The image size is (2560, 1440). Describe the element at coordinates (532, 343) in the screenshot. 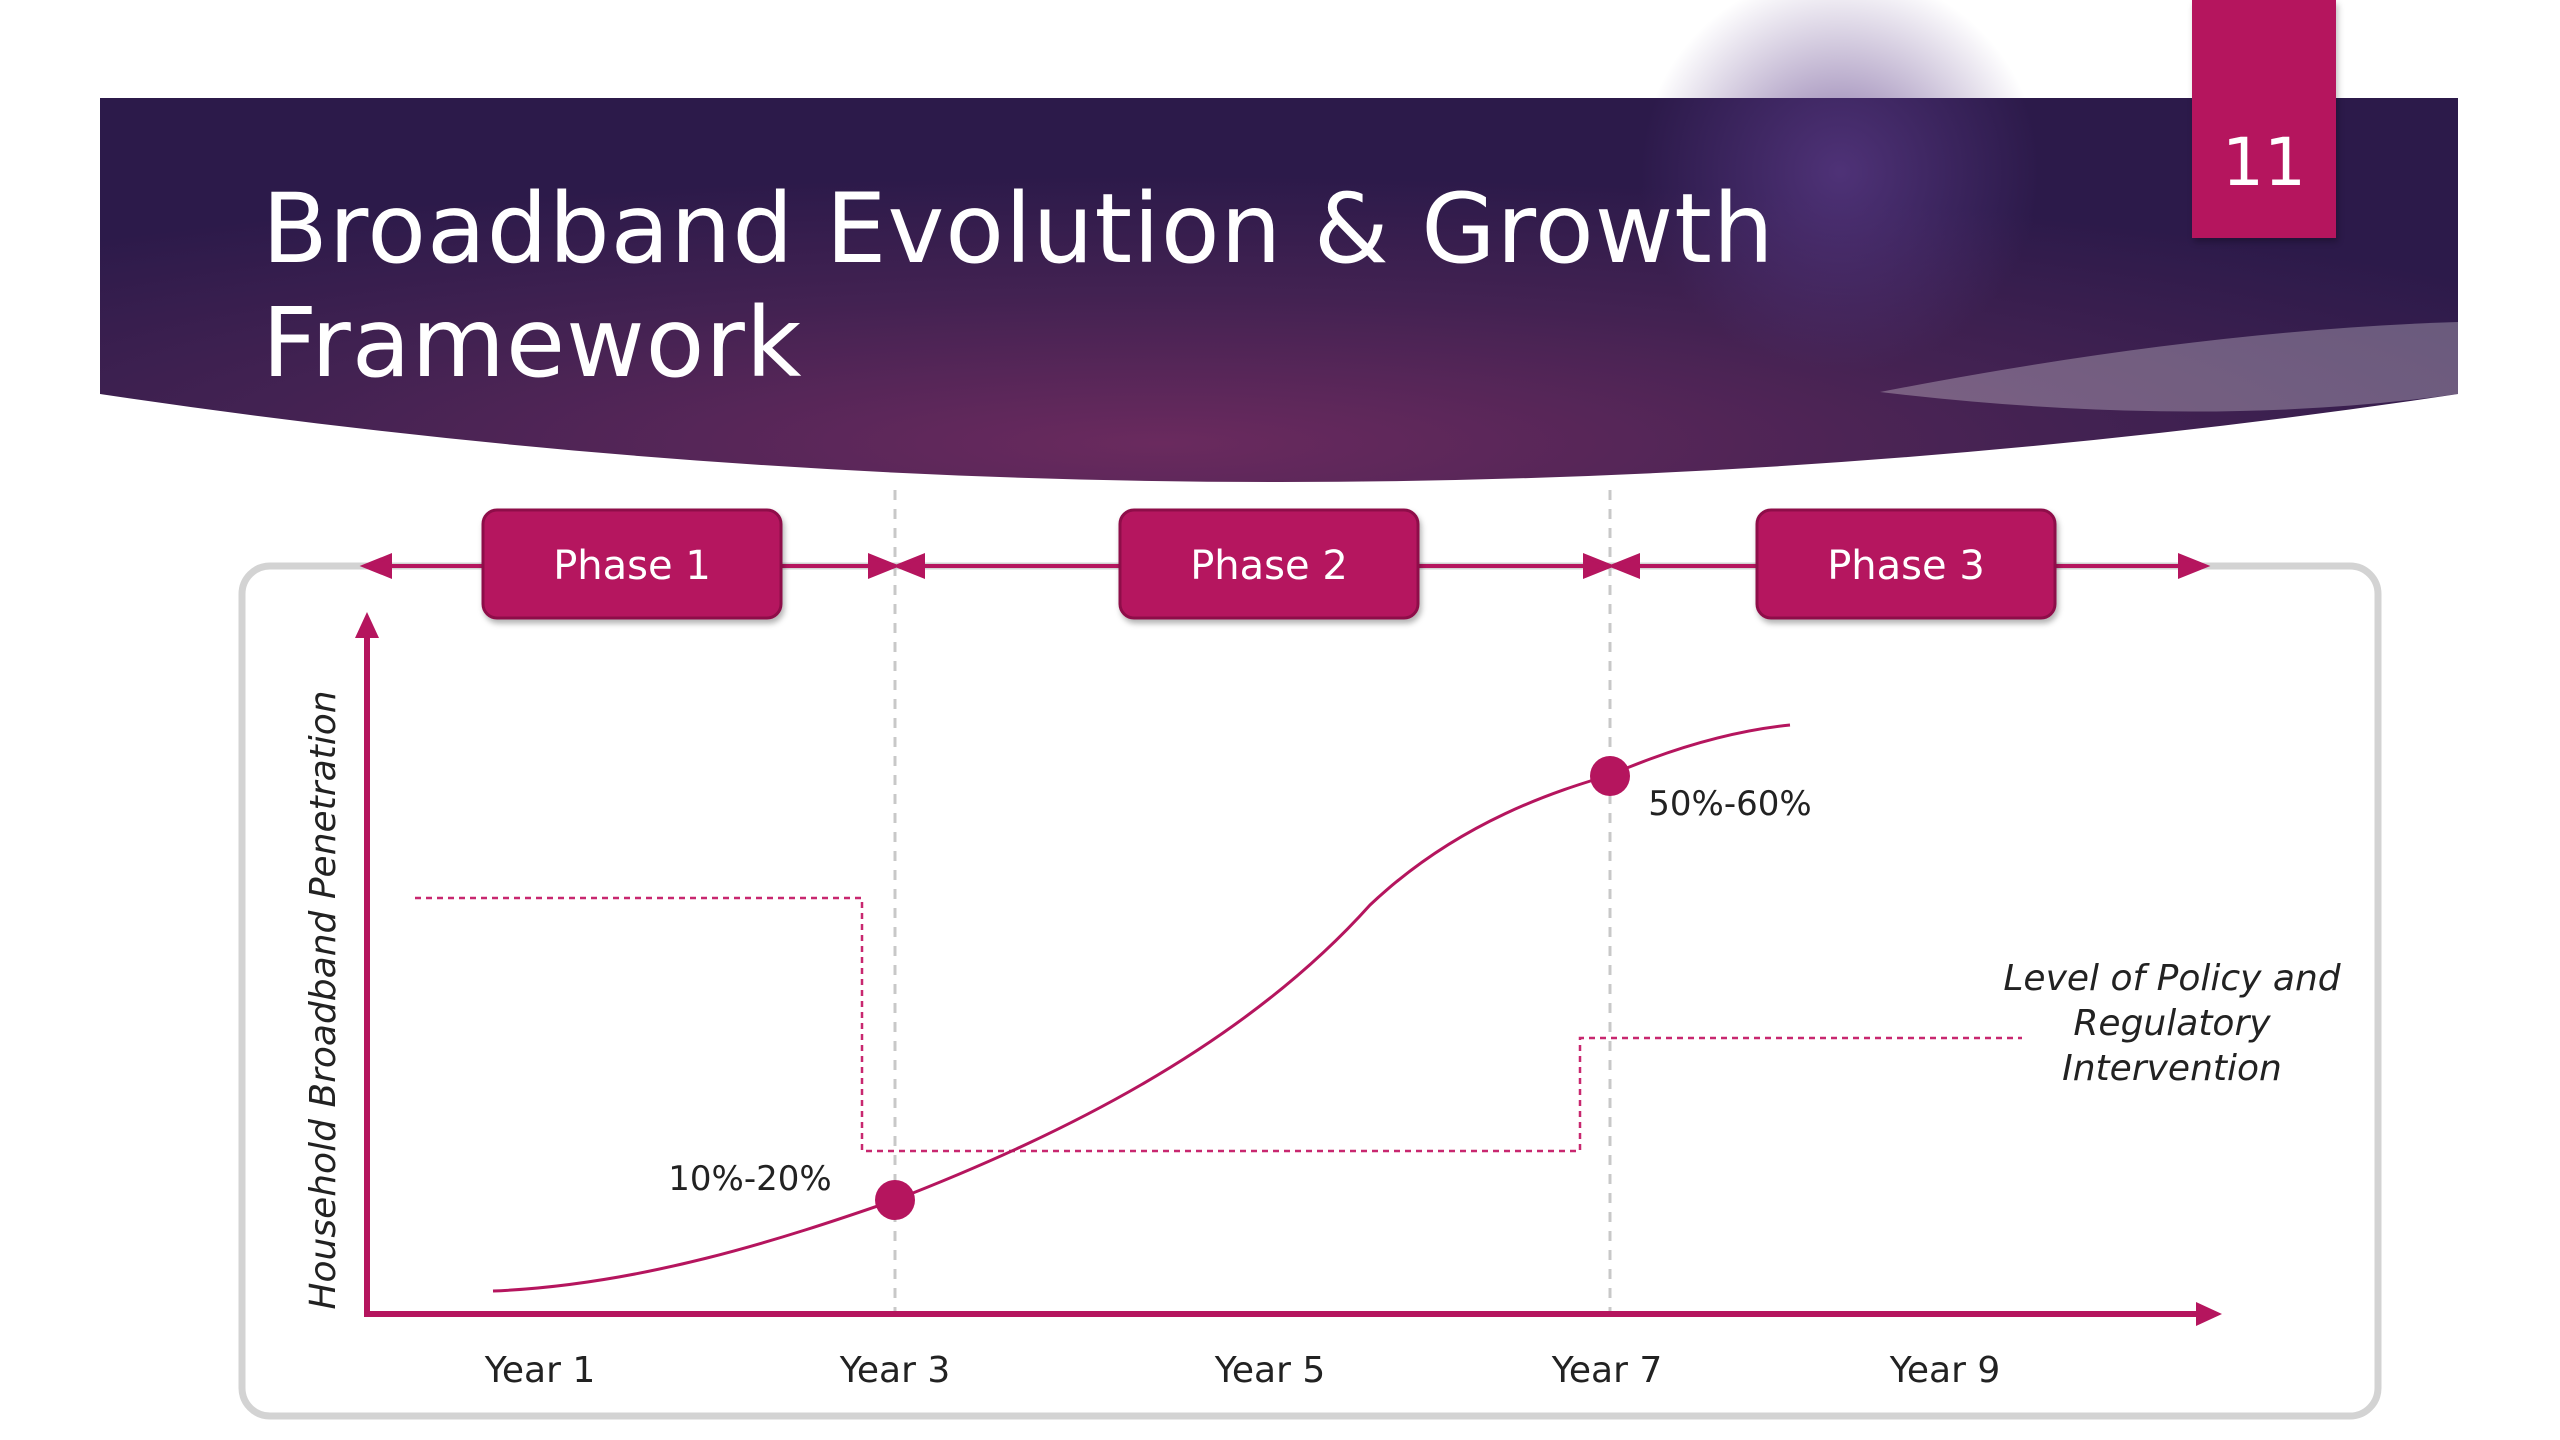

I see `slide-title-line-2: Framework` at that location.